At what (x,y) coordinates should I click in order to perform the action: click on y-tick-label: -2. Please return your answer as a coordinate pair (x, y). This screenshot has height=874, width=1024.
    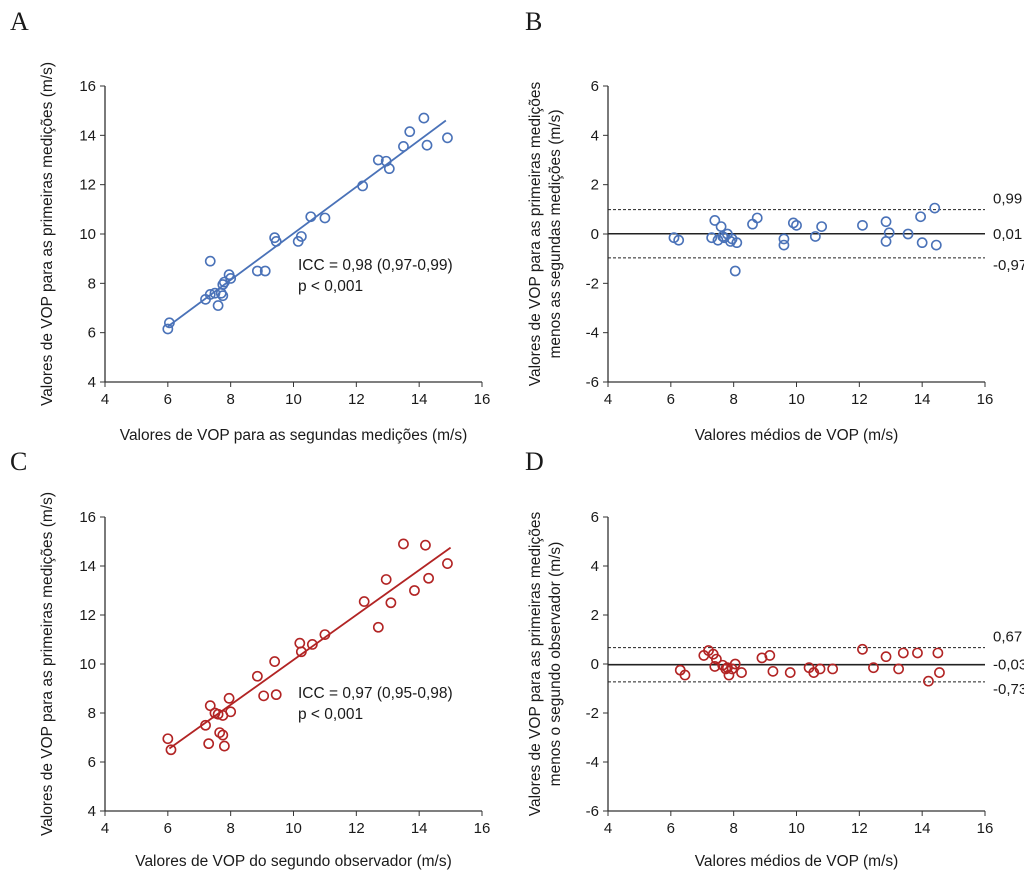
    Looking at the image, I should click on (592, 283).